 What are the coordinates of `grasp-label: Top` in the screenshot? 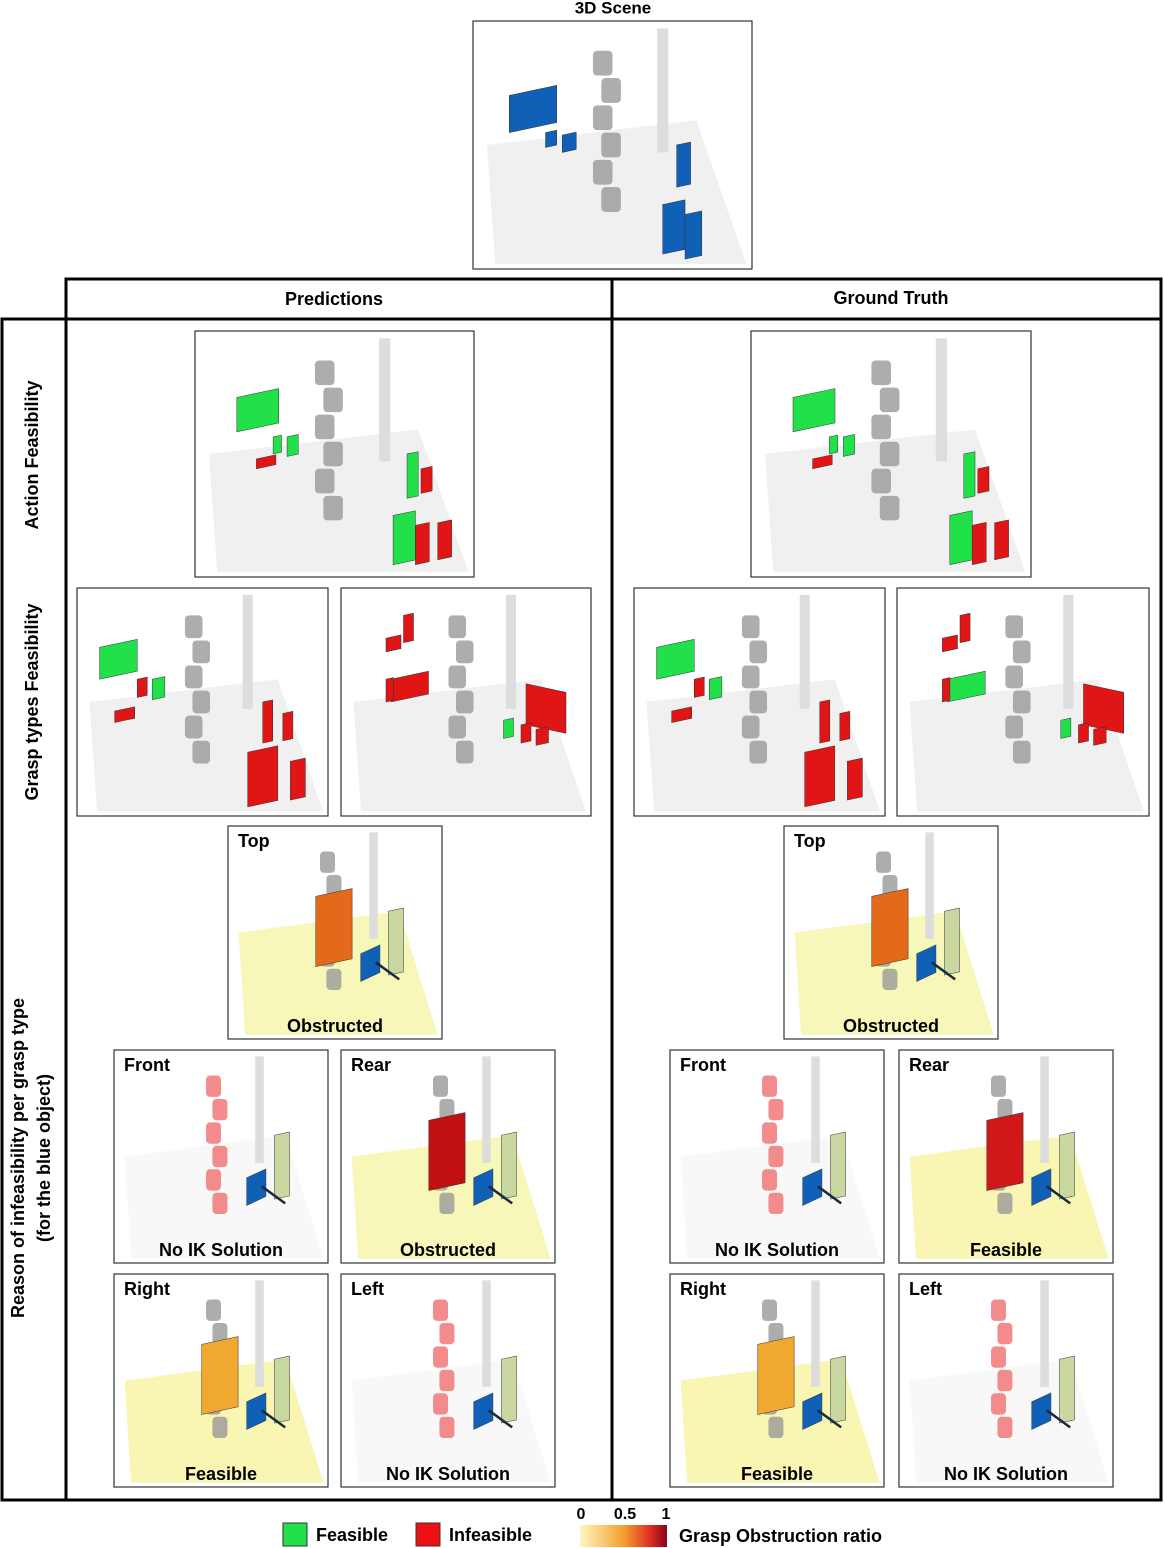 It's located at (254, 841).